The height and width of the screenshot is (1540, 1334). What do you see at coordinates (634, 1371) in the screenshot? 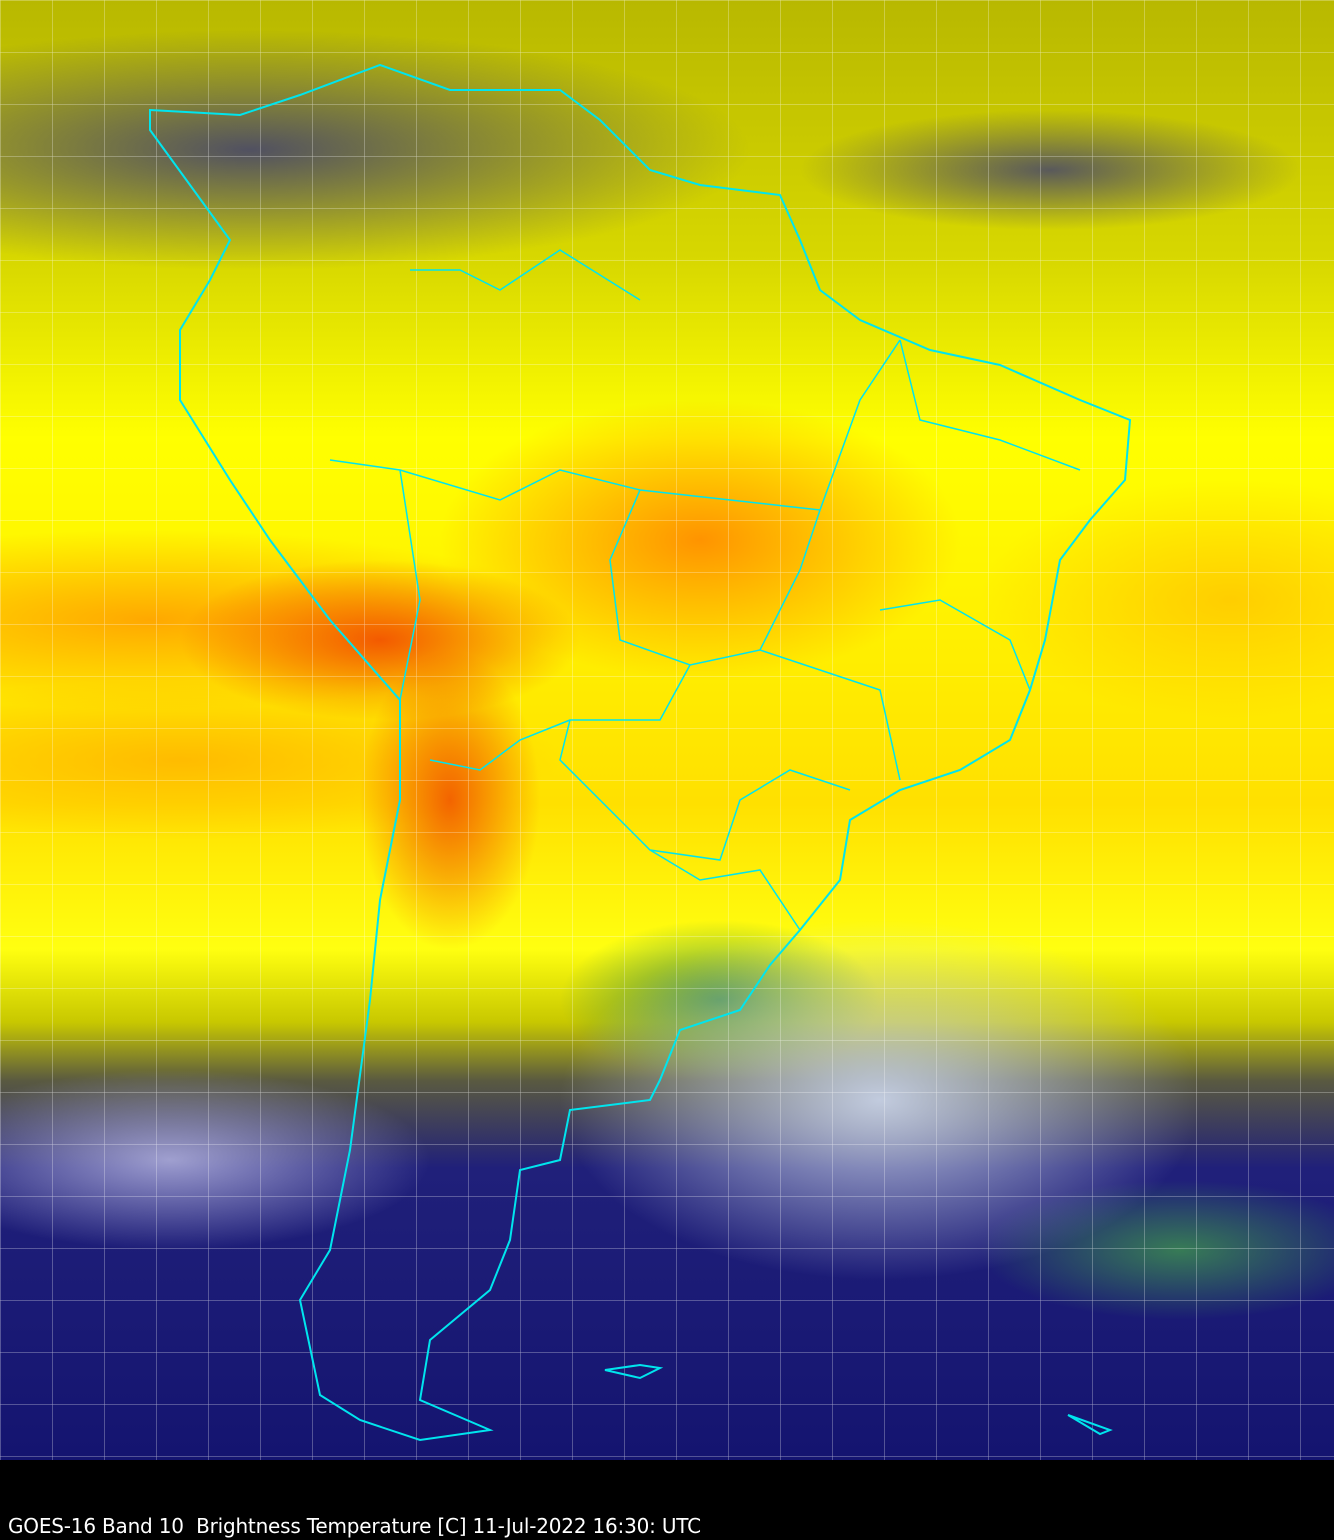
I see `falkland-islands` at bounding box center [634, 1371].